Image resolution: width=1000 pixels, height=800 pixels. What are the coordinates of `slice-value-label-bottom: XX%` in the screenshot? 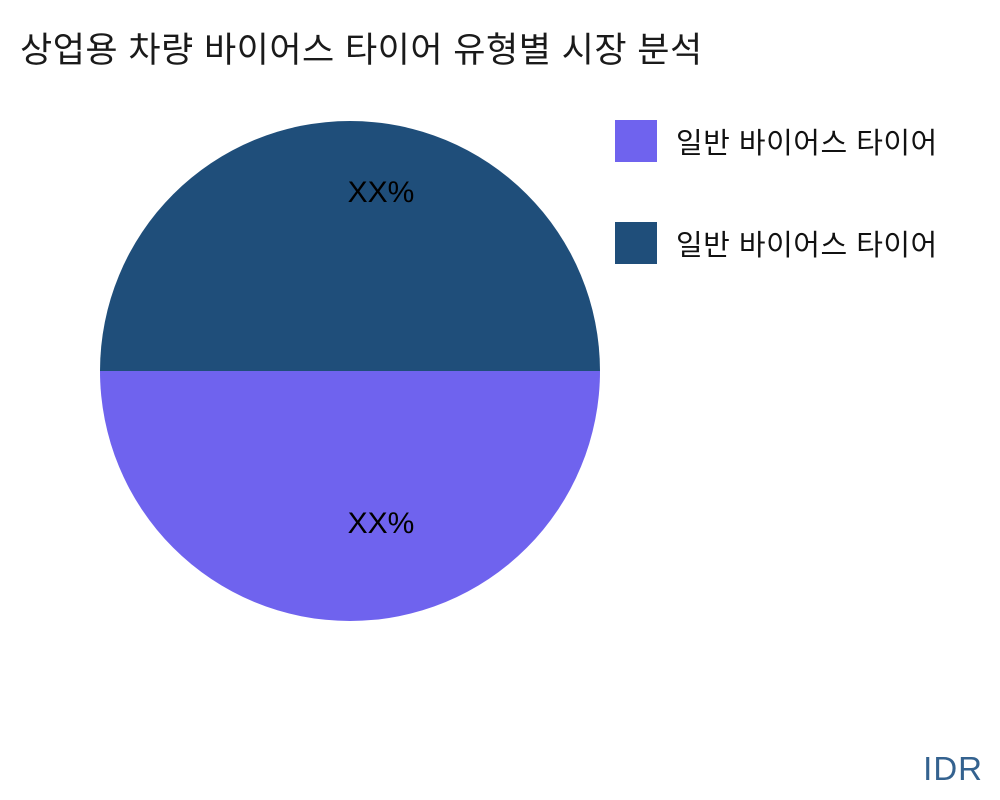 It's located at (381, 523).